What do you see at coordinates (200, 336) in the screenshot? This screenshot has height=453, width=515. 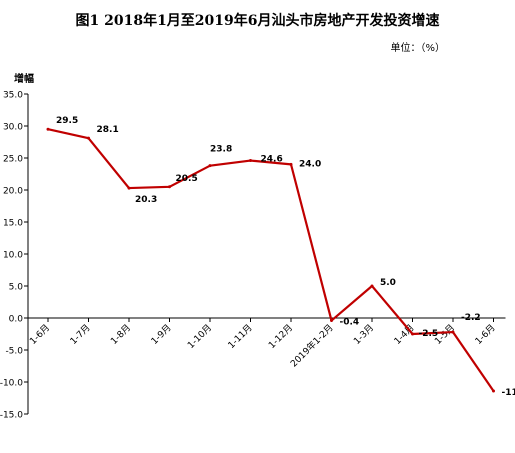 I see `x-tick-label: 1-10月` at bounding box center [200, 336].